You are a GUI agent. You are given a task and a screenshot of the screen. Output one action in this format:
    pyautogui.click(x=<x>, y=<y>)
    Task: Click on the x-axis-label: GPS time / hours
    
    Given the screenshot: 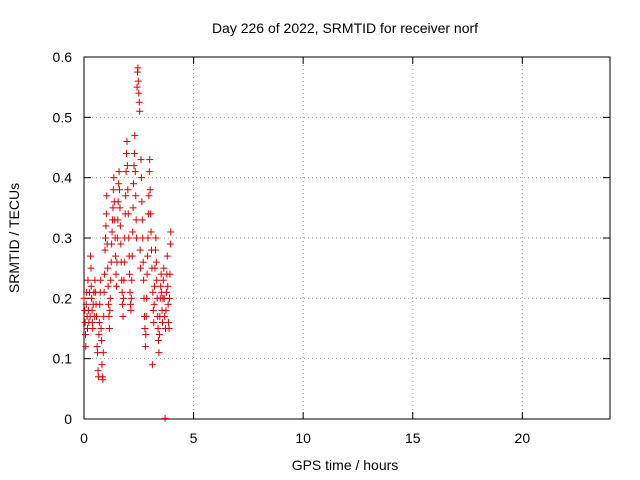 What is the action you would take?
    pyautogui.click(x=345, y=465)
    